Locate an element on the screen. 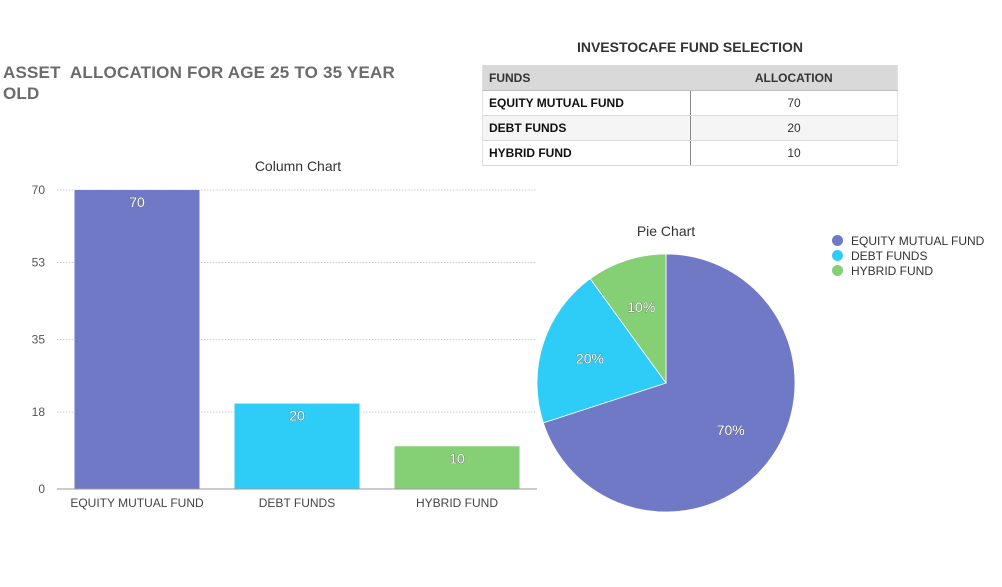  table-header-row: FUNDS ALLOCATION is located at coordinates (690, 78).